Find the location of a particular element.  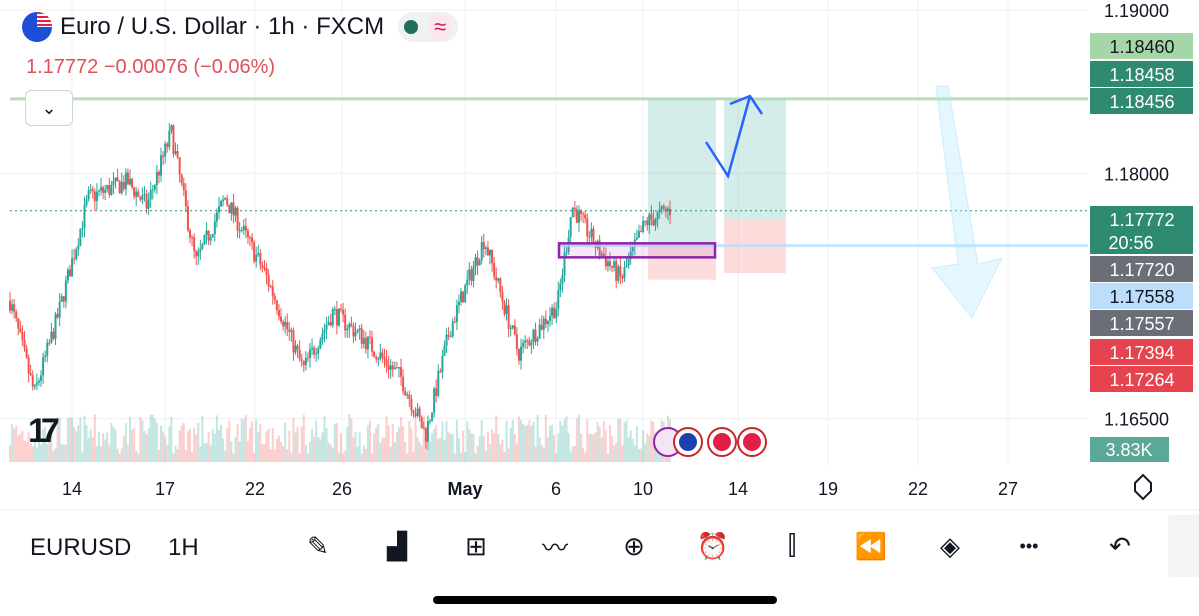

down-arrow-drawing is located at coordinates (967, 202).